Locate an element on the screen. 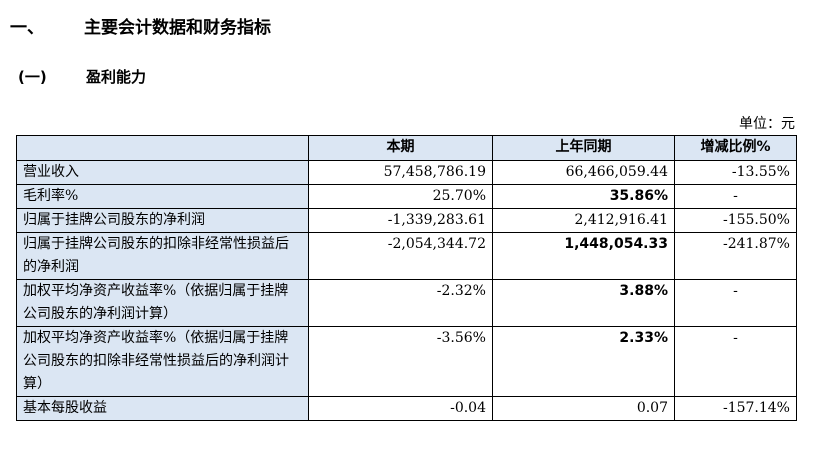 This screenshot has height=460, width=818. header-previous-period: 上年同期 is located at coordinates (583, 148).